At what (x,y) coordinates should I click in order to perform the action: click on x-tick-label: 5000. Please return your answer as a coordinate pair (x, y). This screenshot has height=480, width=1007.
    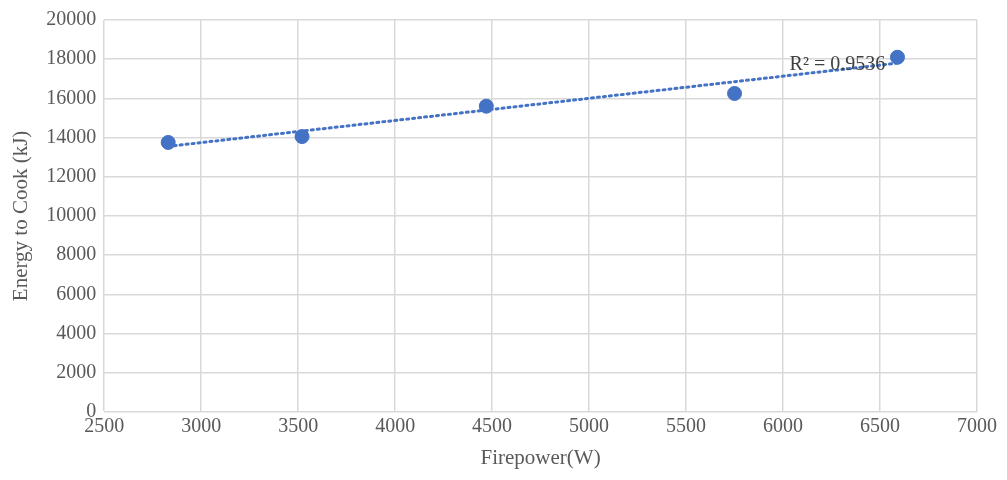
    Looking at the image, I should click on (589, 425).